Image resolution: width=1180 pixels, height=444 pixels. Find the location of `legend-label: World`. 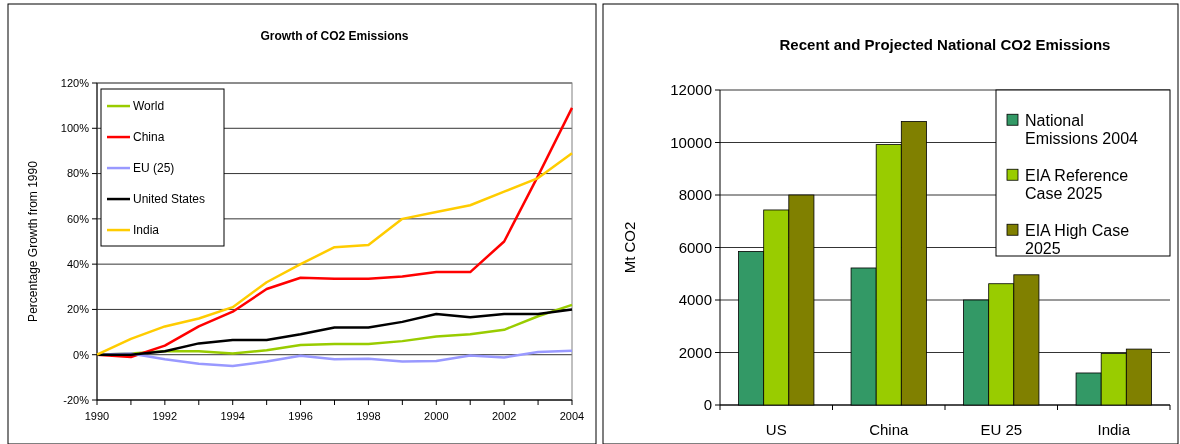

legend-label: World is located at coordinates (149, 106).